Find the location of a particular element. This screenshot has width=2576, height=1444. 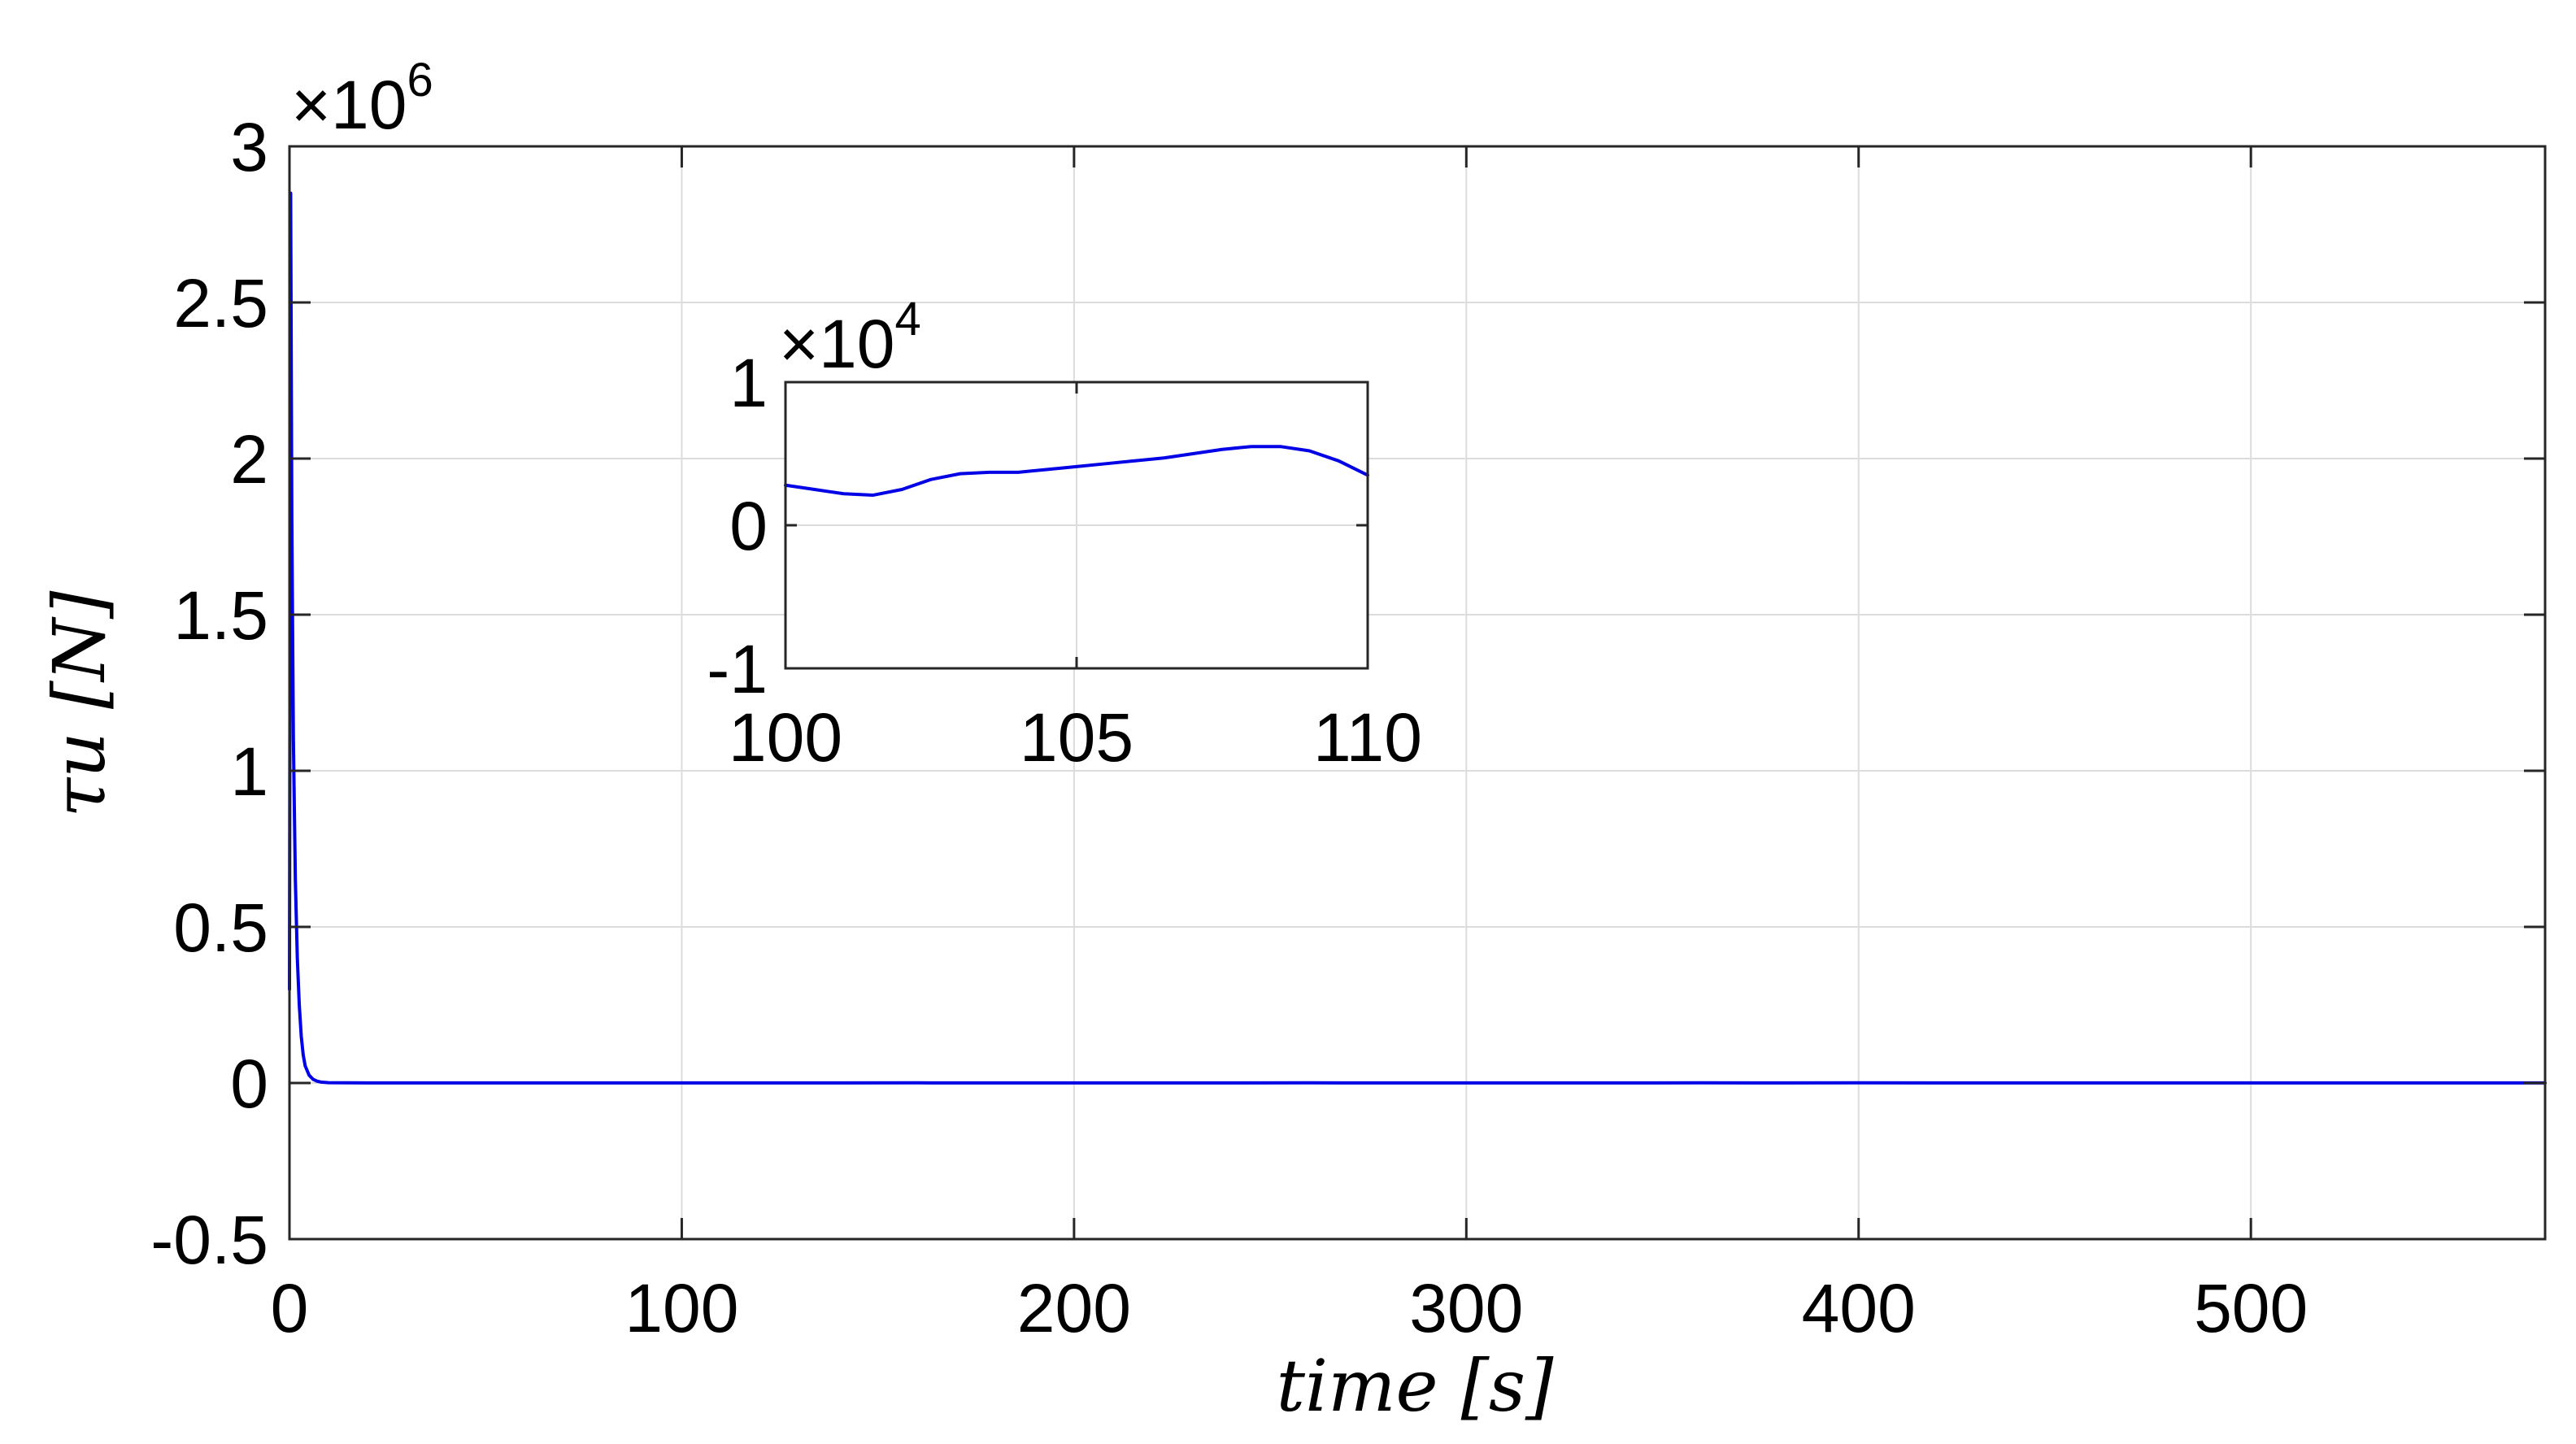

main-ytick-label: -0.5 is located at coordinates (209, 1240).